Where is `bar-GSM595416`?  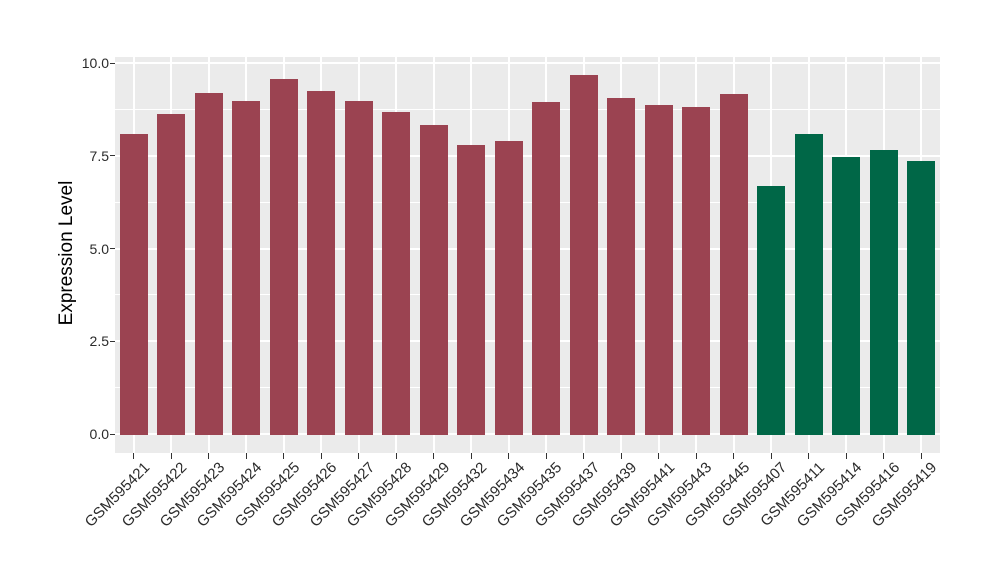 bar-GSM595416 is located at coordinates (883, 293).